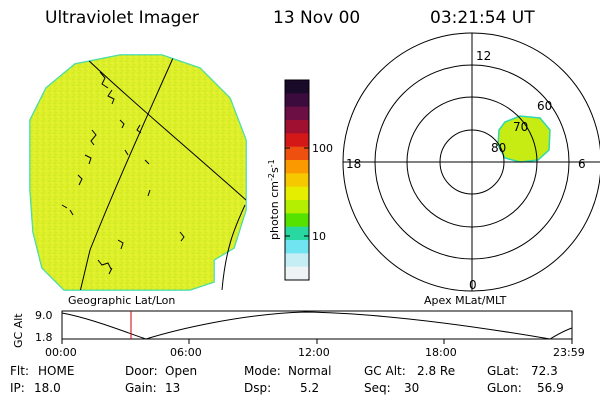 This screenshot has height=400, width=600. I want to click on app-title: Ultraviolet Imager, so click(122, 18).